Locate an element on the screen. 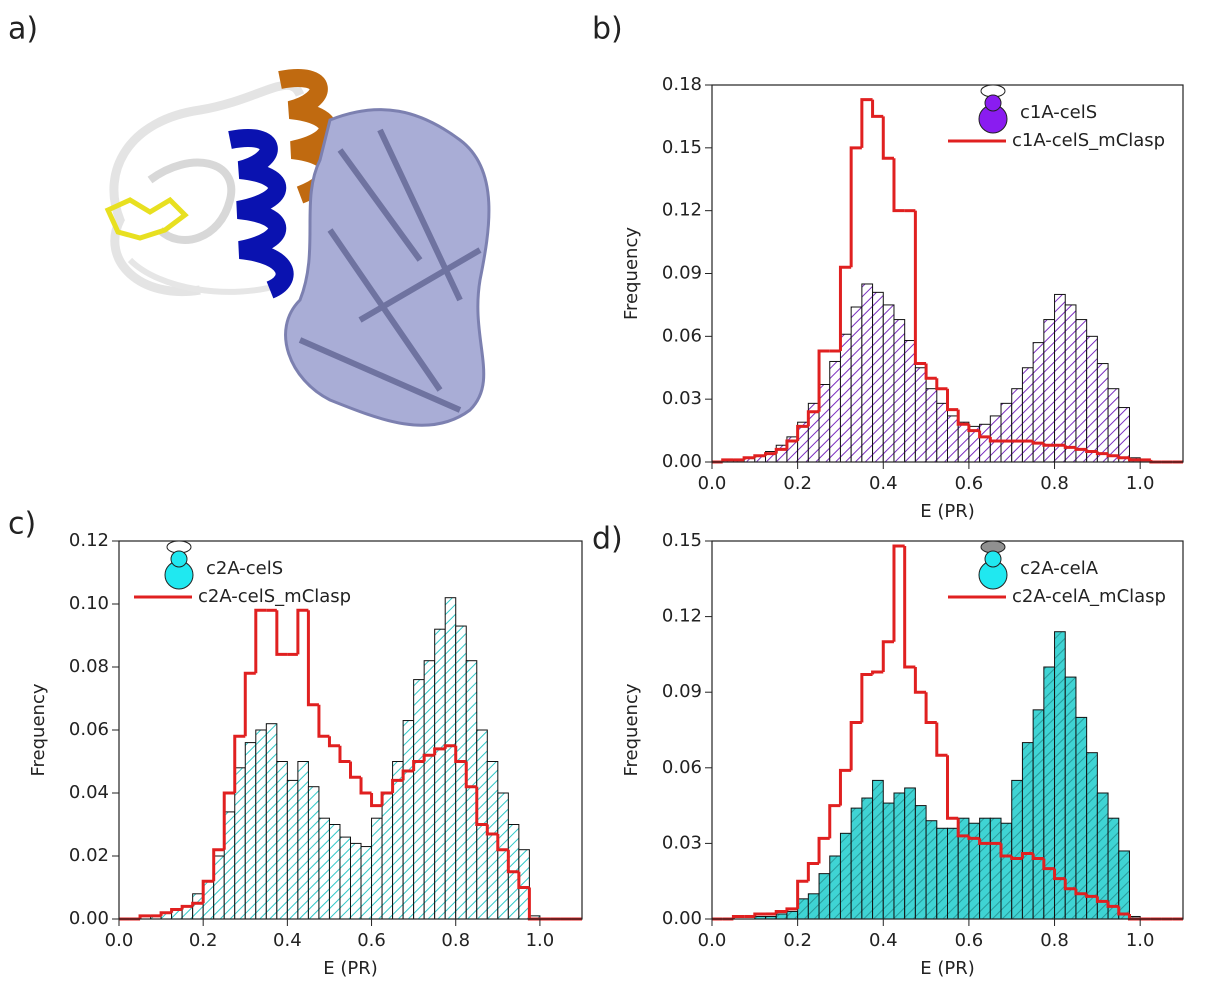 This screenshot has height=987, width=1228. plot-frame is located at coordinates (947, 730).